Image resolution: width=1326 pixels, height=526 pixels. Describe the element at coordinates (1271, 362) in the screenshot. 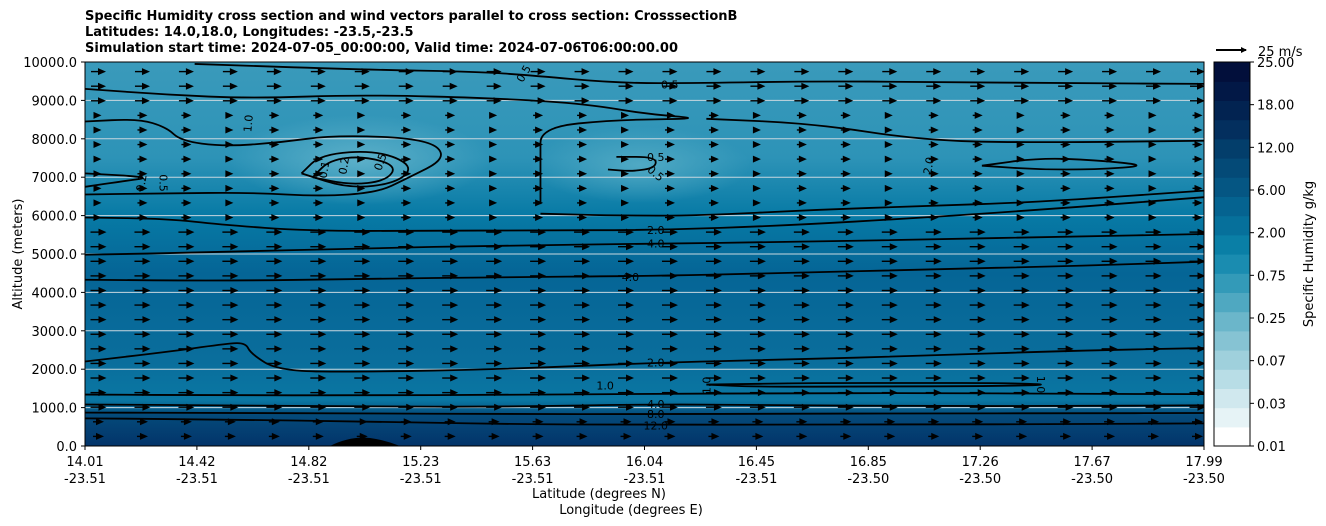

I see `colorbar-tick-label: 0.07` at that location.